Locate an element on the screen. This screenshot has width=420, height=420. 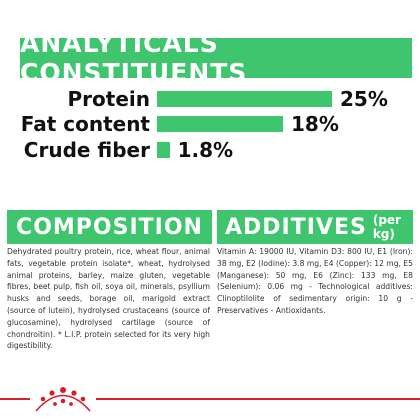
row-label: Crude fiber is located at coordinates (86, 150).